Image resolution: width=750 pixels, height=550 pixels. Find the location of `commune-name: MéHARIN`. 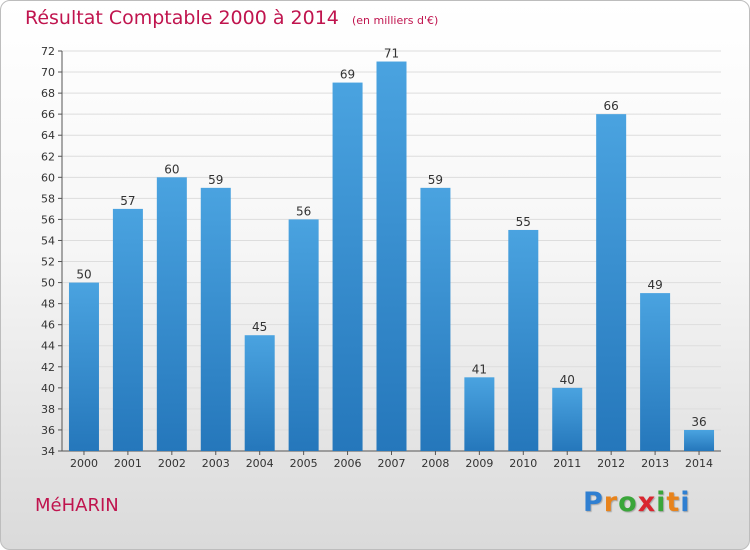

commune-name: MéHARIN is located at coordinates (77, 505).